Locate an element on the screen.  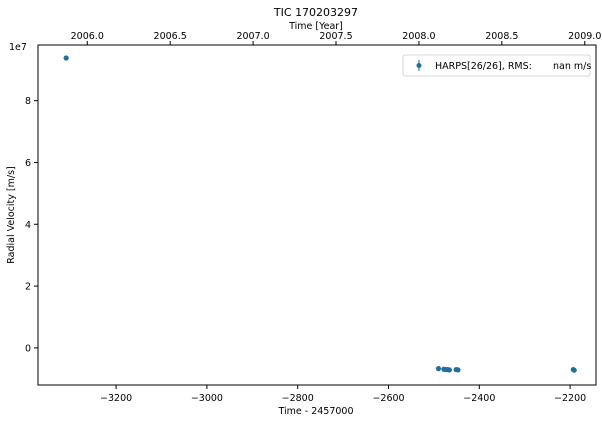
legend-marker is located at coordinates (419, 65).